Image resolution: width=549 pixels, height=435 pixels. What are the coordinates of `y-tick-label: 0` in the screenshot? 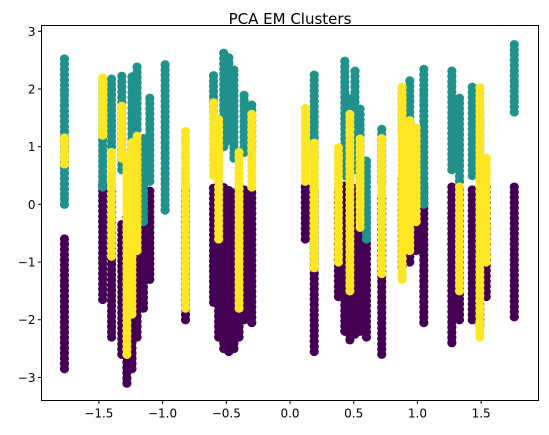 It's located at (32, 205).